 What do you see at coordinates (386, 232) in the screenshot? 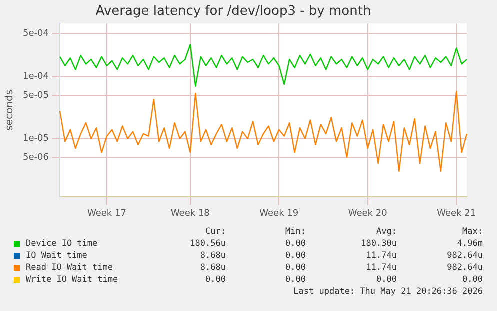
I see `text: Avg:` at bounding box center [386, 232].